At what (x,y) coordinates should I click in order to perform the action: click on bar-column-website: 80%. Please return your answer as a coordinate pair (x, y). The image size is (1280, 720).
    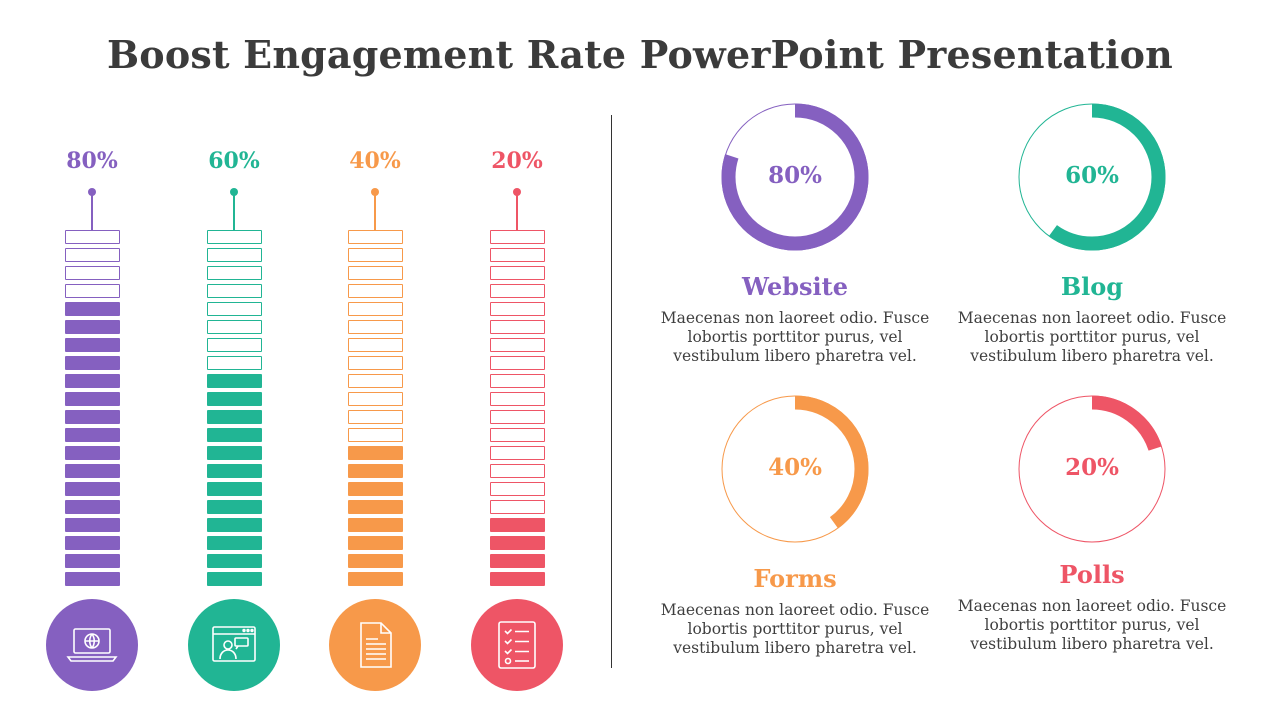
    Looking at the image, I should click on (92, 360).